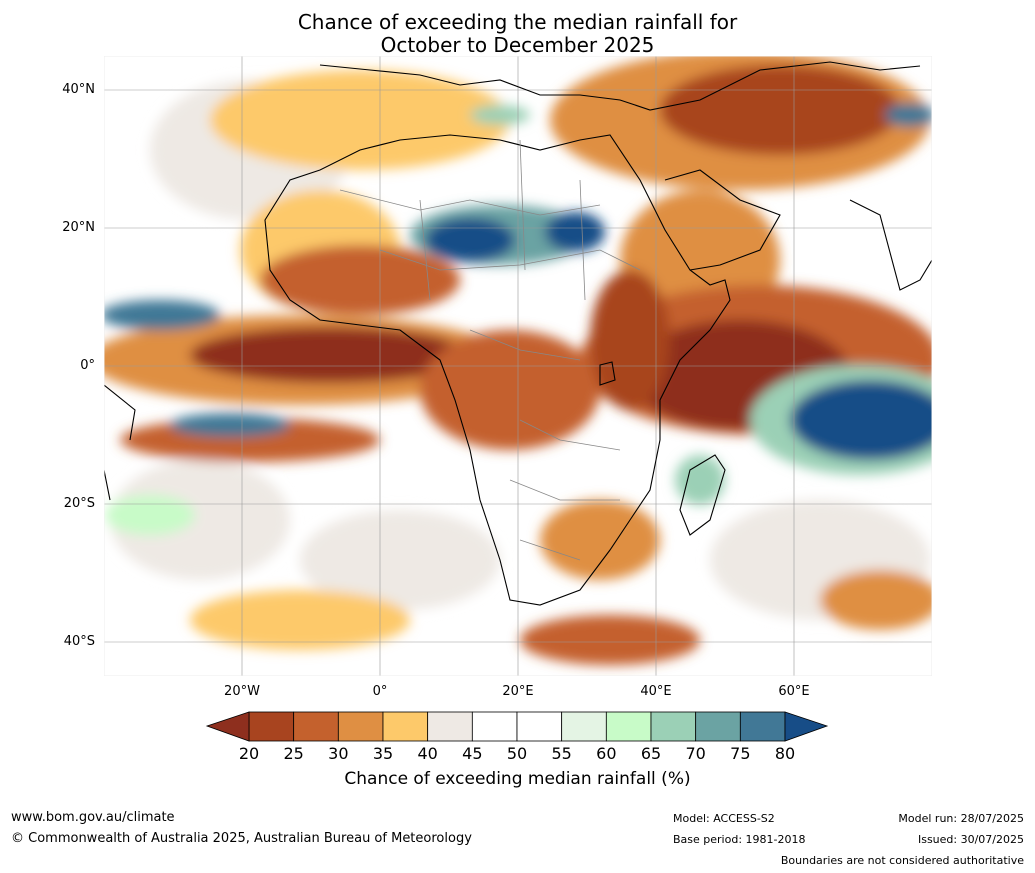 The width and height of the screenshot is (1035, 873). Describe the element at coordinates (293, 753) in the screenshot. I see `colorbar-tick-label: 25` at that location.